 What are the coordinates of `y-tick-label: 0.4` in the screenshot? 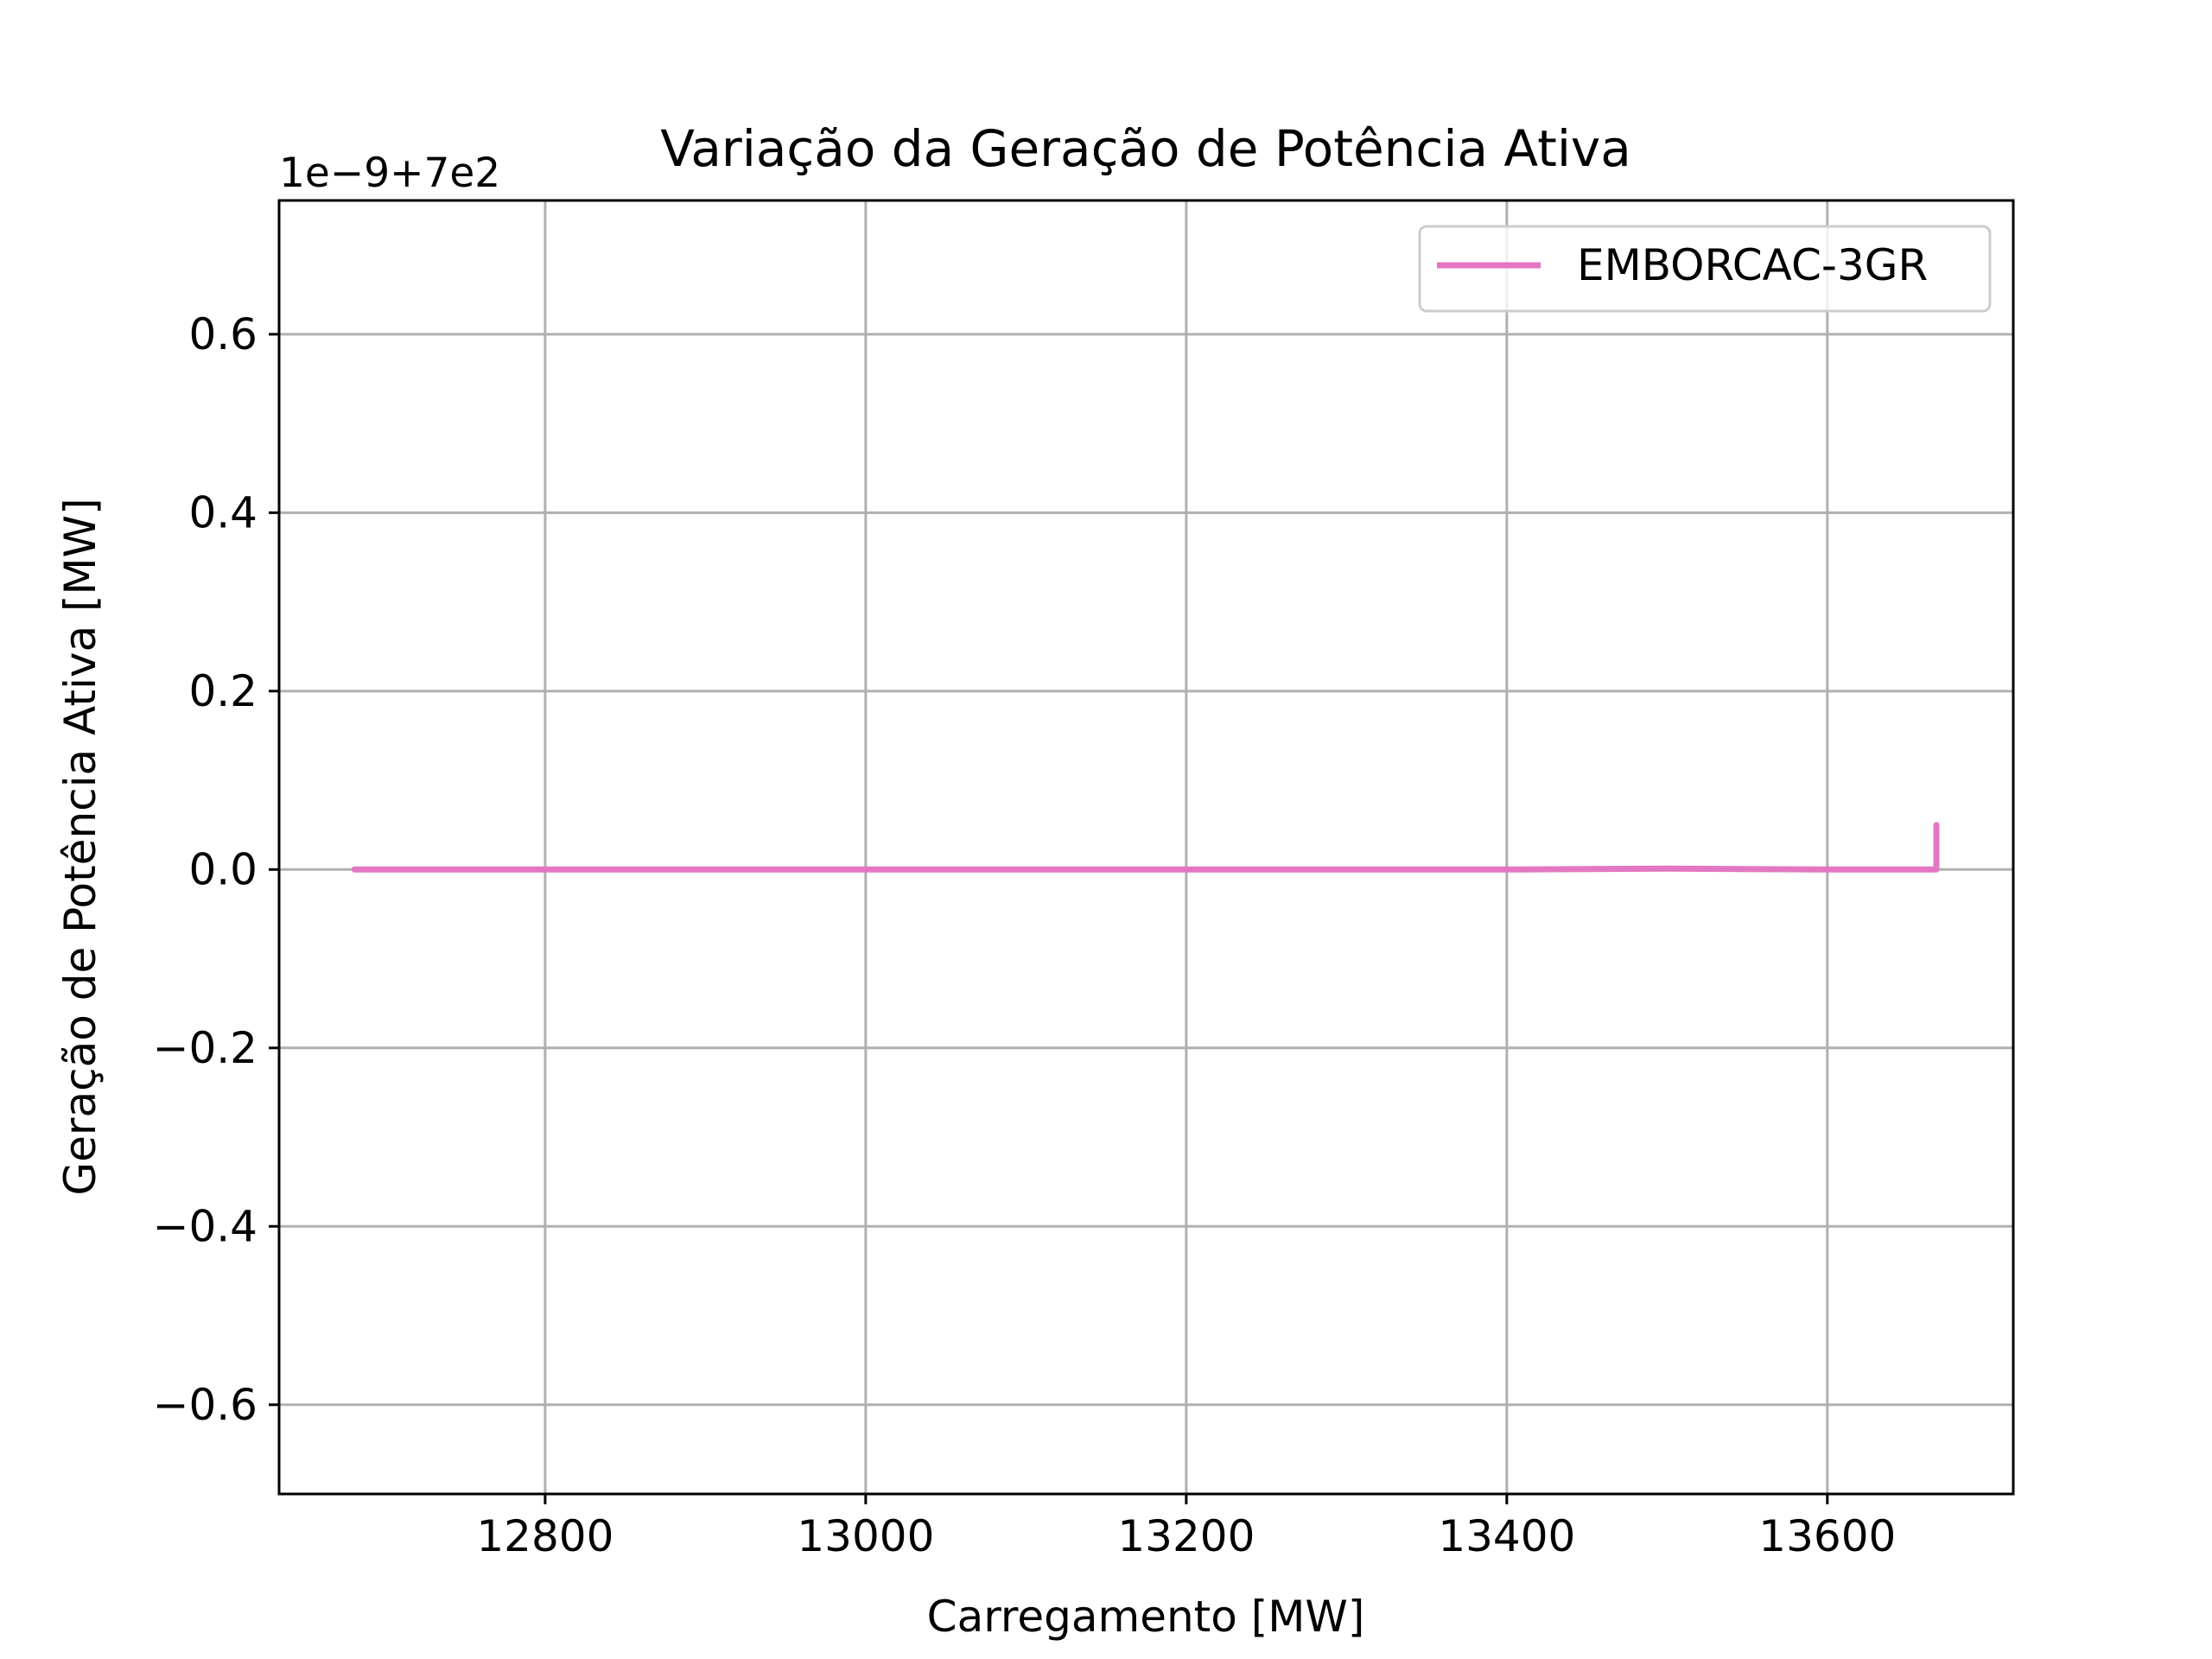 It's located at (222, 512).